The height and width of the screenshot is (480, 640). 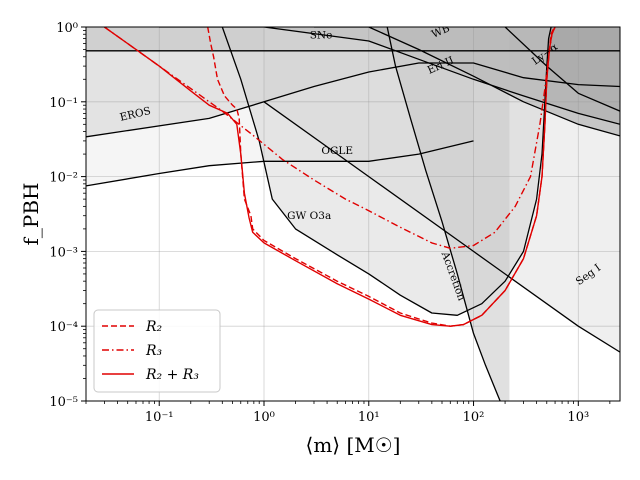 What do you see at coordinates (63, 402) in the screenshot?
I see `y-tick-label: 10⁻⁵` at bounding box center [63, 402].